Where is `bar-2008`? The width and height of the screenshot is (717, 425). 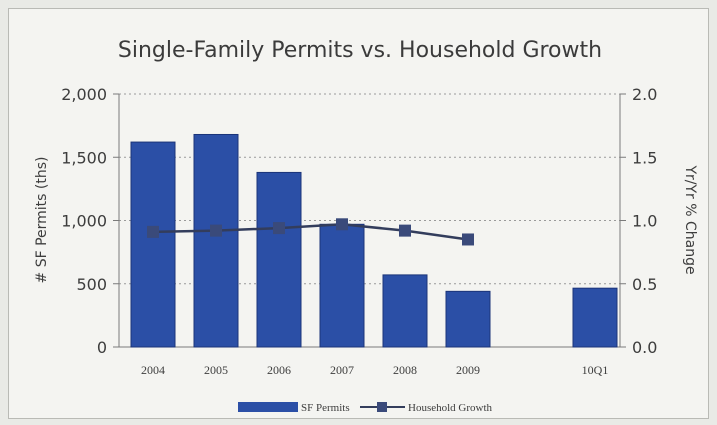
bar-2008 is located at coordinates (405, 311).